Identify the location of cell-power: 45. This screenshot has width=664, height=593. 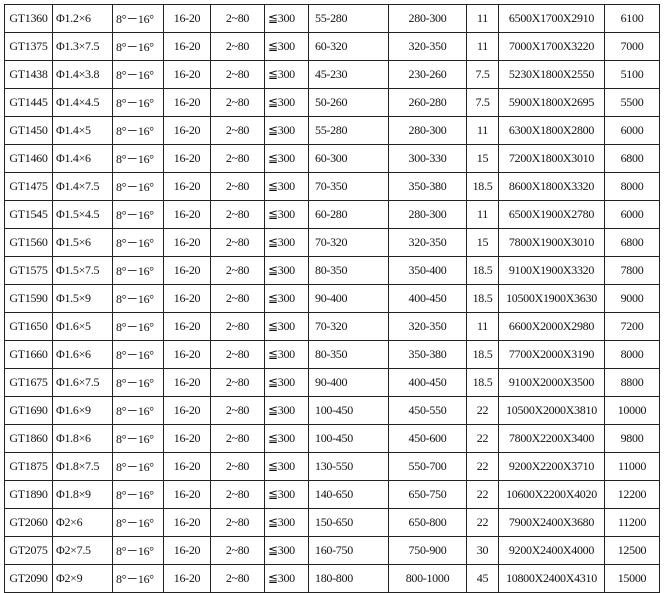
(482, 578).